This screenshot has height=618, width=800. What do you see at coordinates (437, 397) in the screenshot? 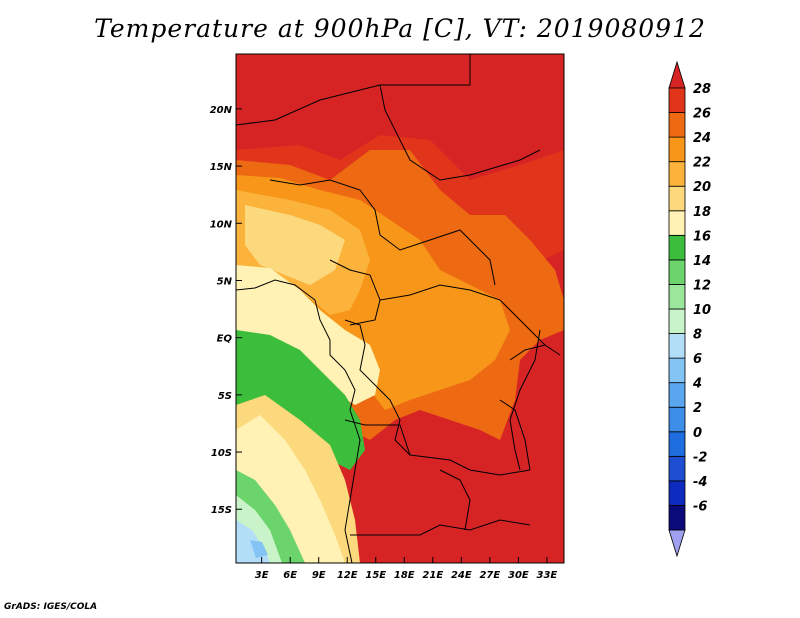
I see `border-congo-drc` at bounding box center [437, 397].